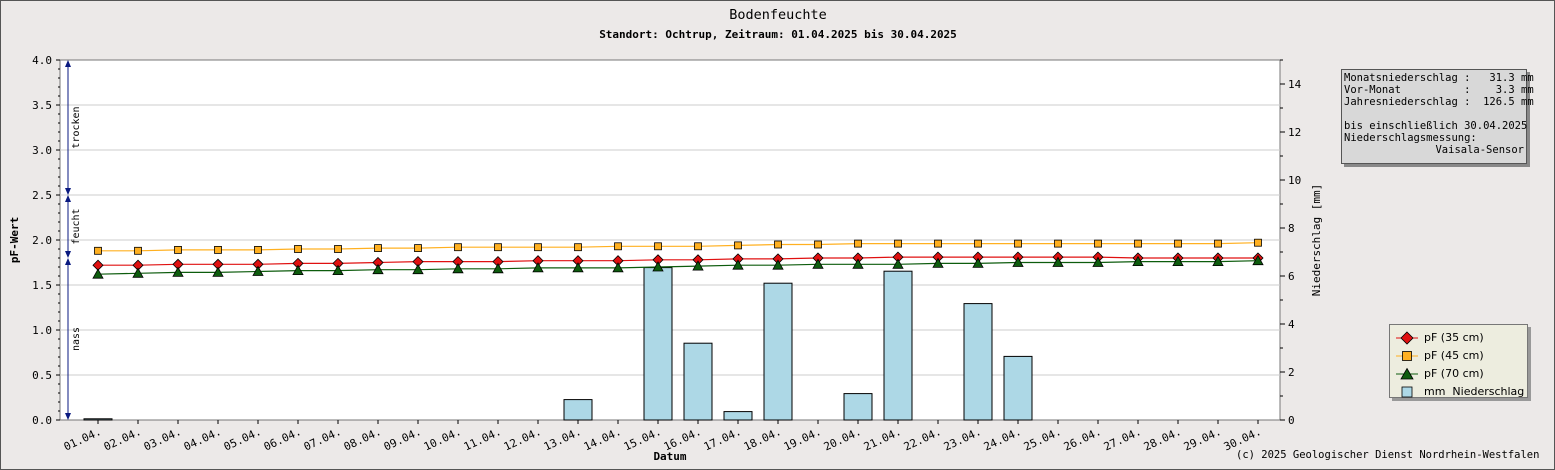  I want to click on left-tick-label: 1.0, so click(42, 330).